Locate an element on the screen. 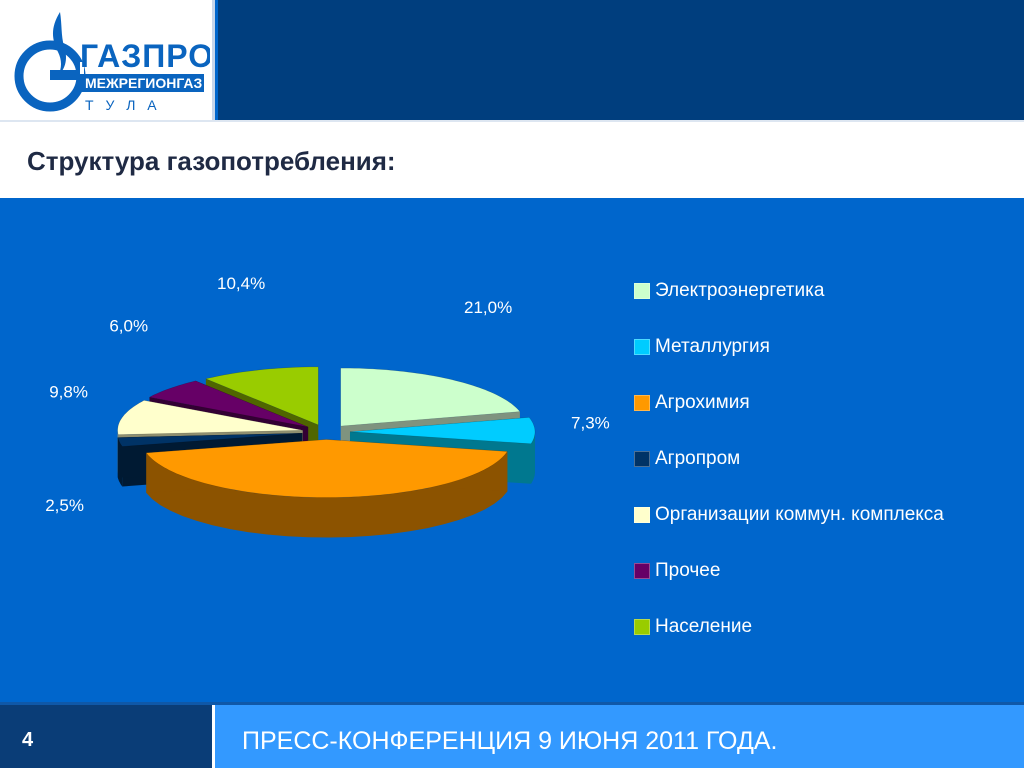 The height and width of the screenshot is (768, 1024). page-number: 4 is located at coordinates (28, 740).